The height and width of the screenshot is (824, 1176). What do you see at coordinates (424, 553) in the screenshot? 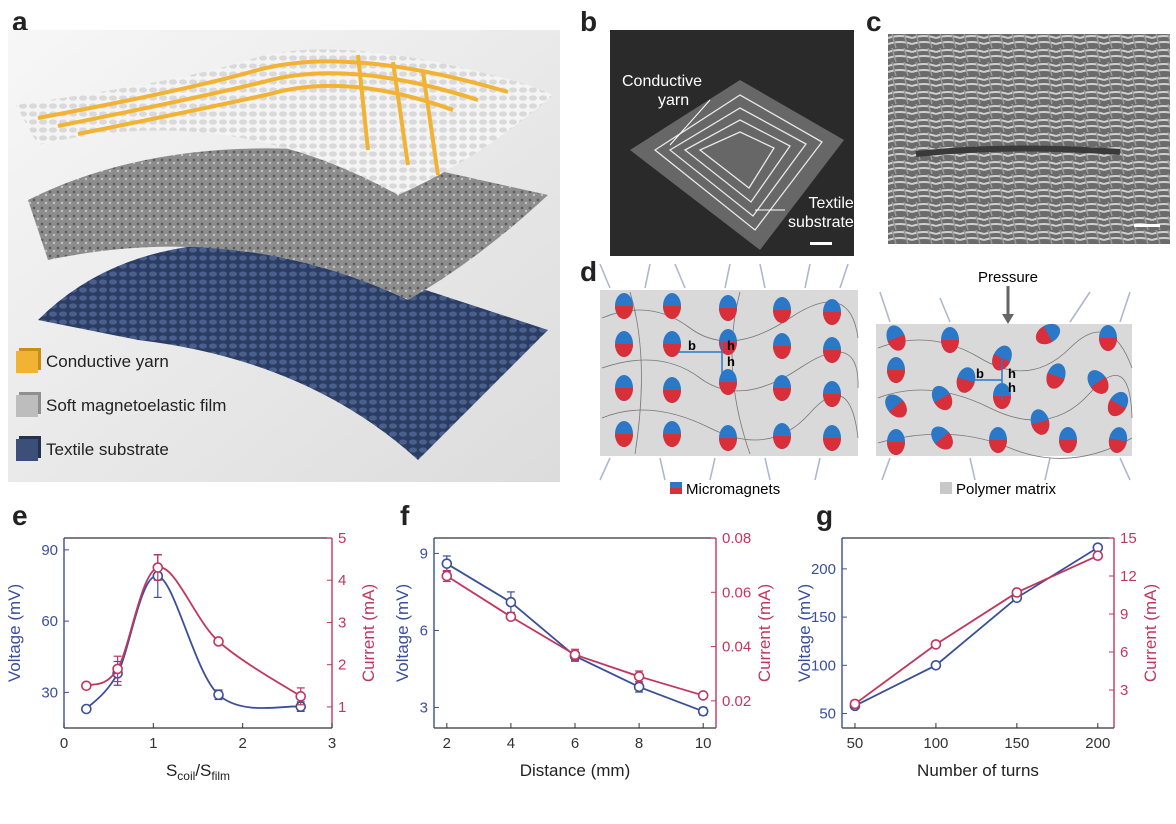
I see `y-tick-label: 9` at bounding box center [424, 553].